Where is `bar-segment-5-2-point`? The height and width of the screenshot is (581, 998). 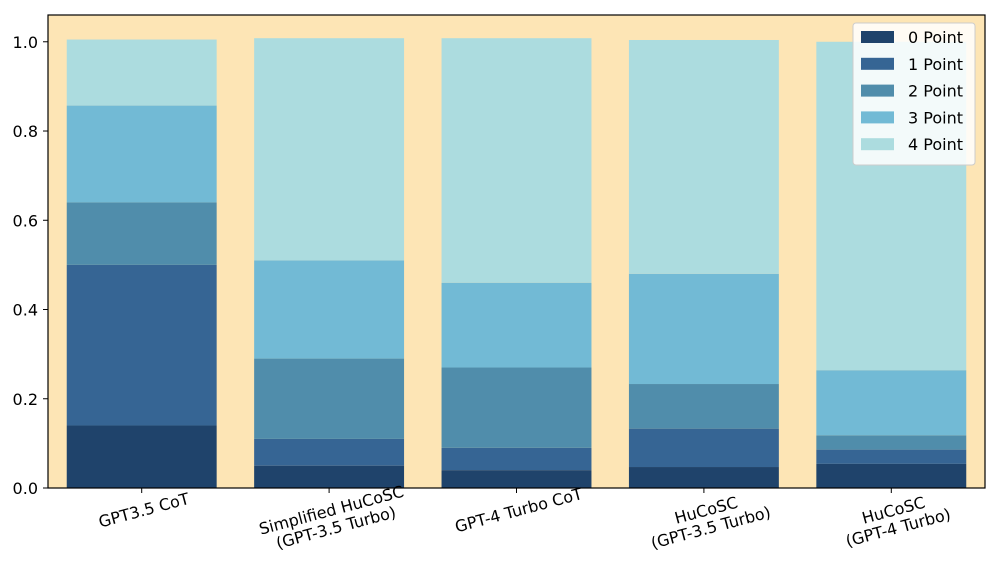 bar-segment-5-2-point is located at coordinates (891, 442).